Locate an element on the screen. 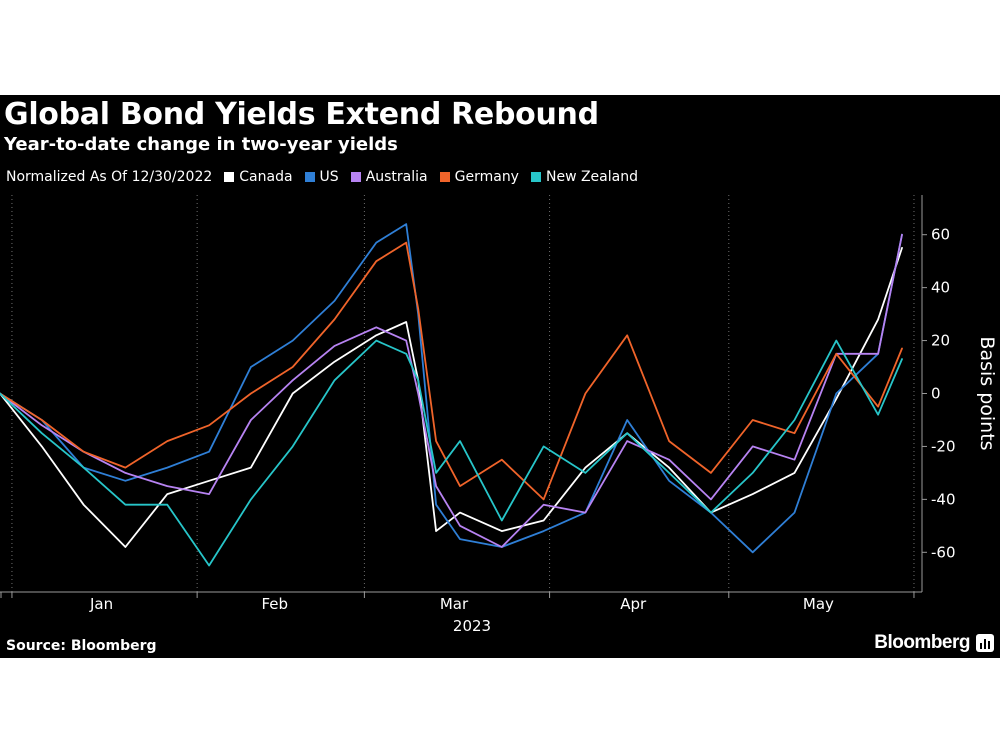  x-axis-year-label: 2023 is located at coordinates (472, 626).